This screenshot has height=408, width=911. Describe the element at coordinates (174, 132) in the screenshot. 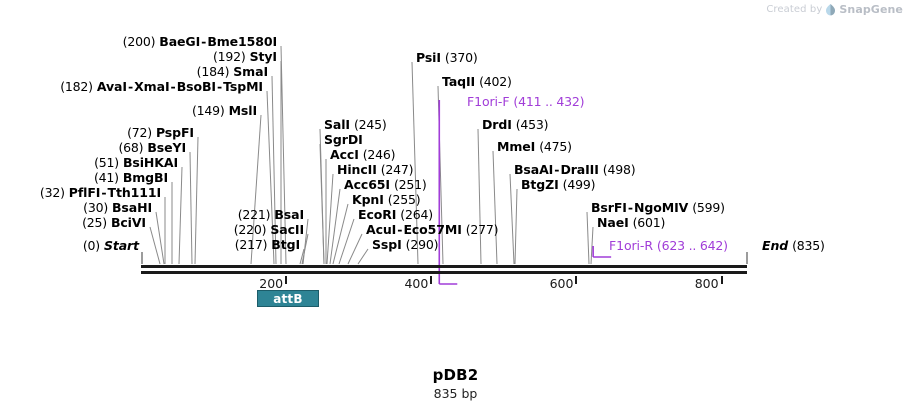

I see `label-name: PspFI` at that location.